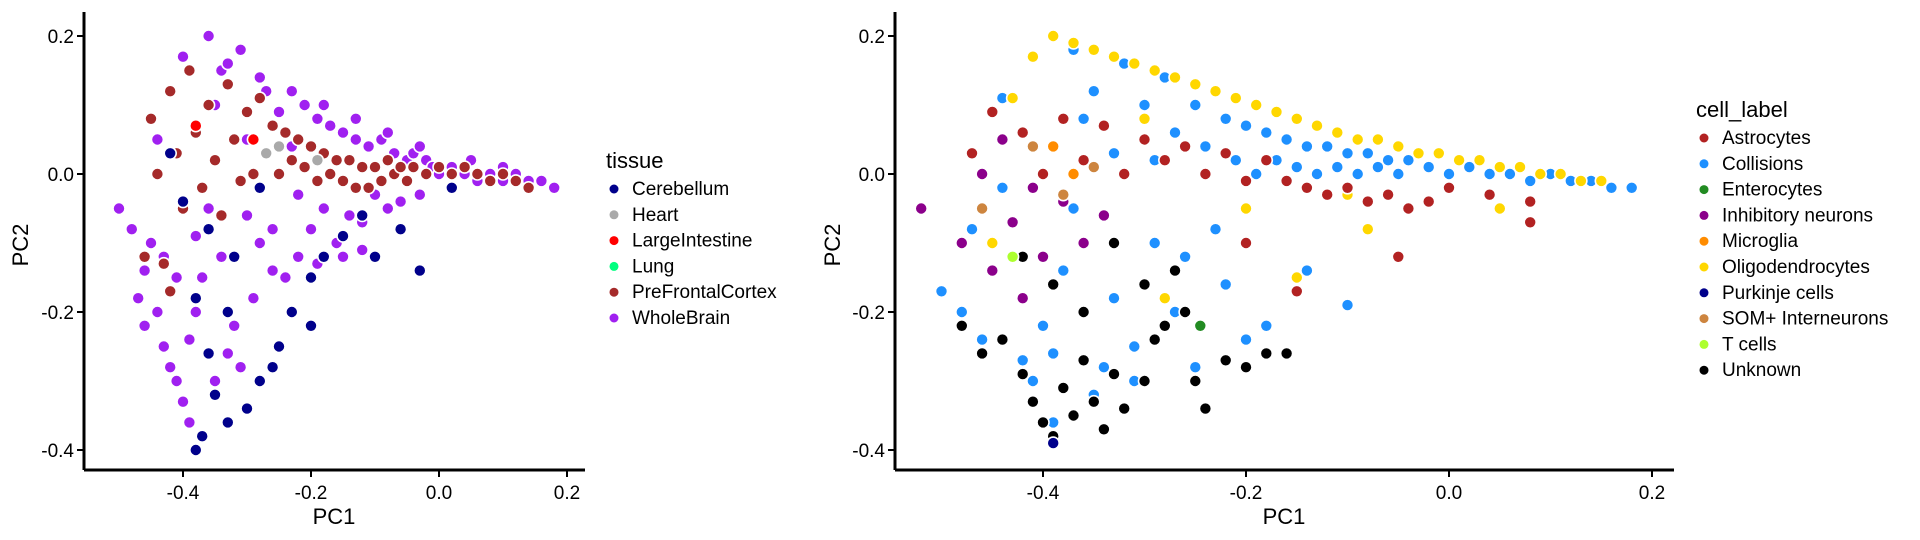  Describe the element at coordinates (1073, 174) in the screenshot. I see `point-microglia` at that location.